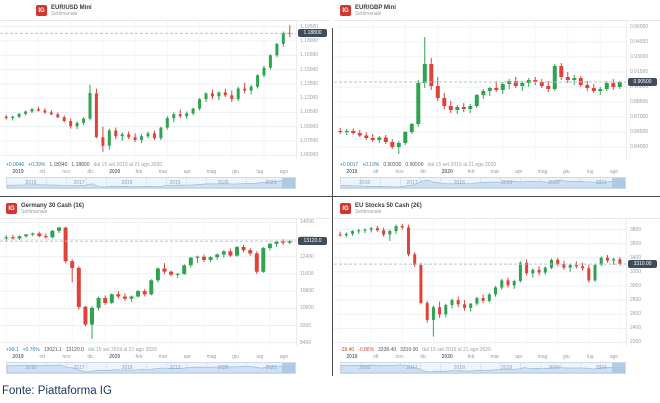 Image resolution: width=660 pixels, height=403 pixels. What do you see at coordinates (52, 350) in the screenshot?
I see `legend-item: 13021.1` at bounding box center [52, 350].